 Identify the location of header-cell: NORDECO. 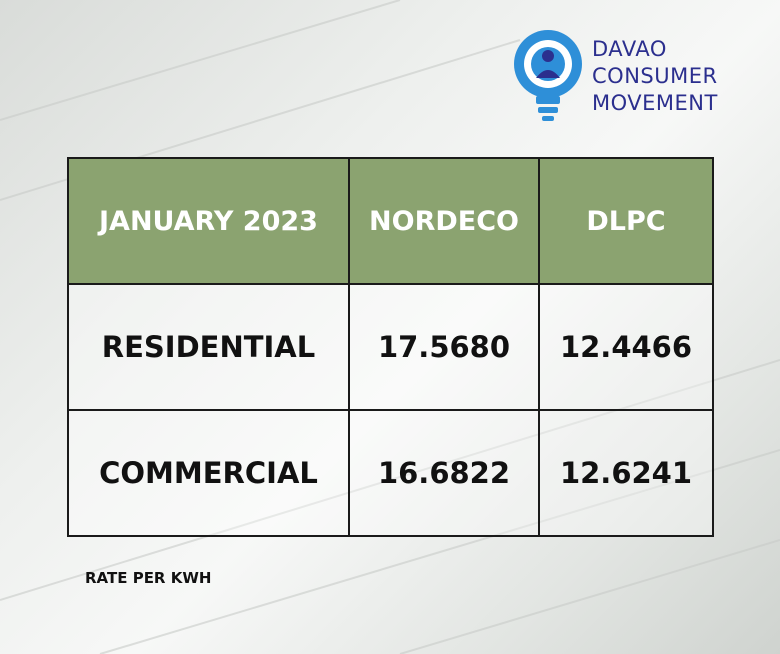
(444, 221).